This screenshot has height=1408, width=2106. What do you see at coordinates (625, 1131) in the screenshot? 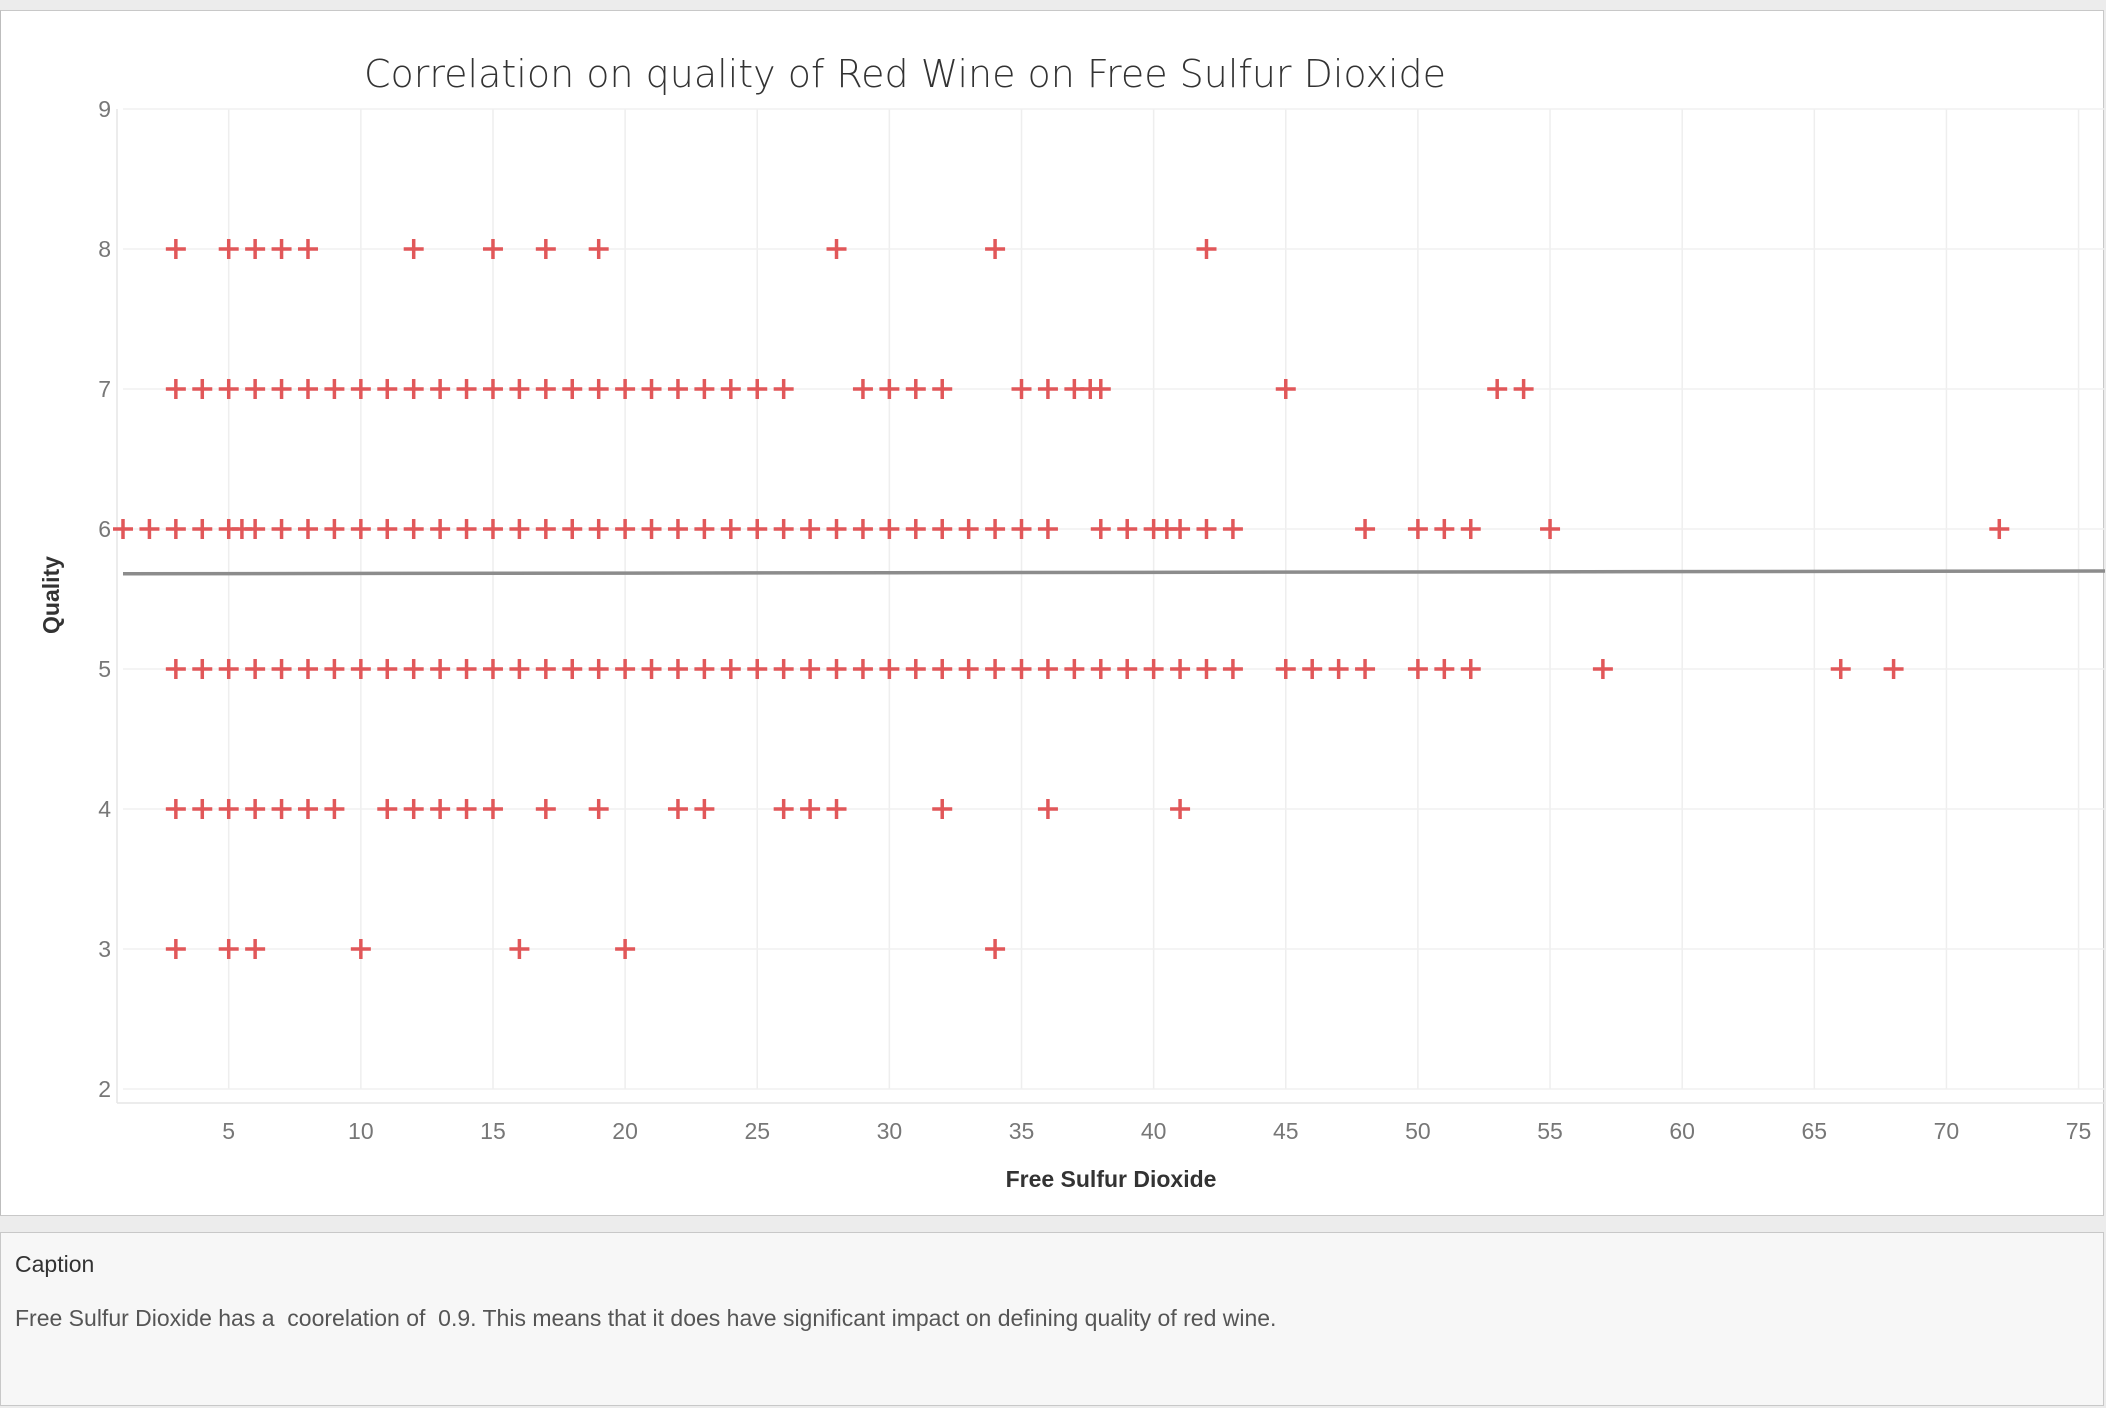
I see `x-tick-label: 20` at bounding box center [625, 1131].